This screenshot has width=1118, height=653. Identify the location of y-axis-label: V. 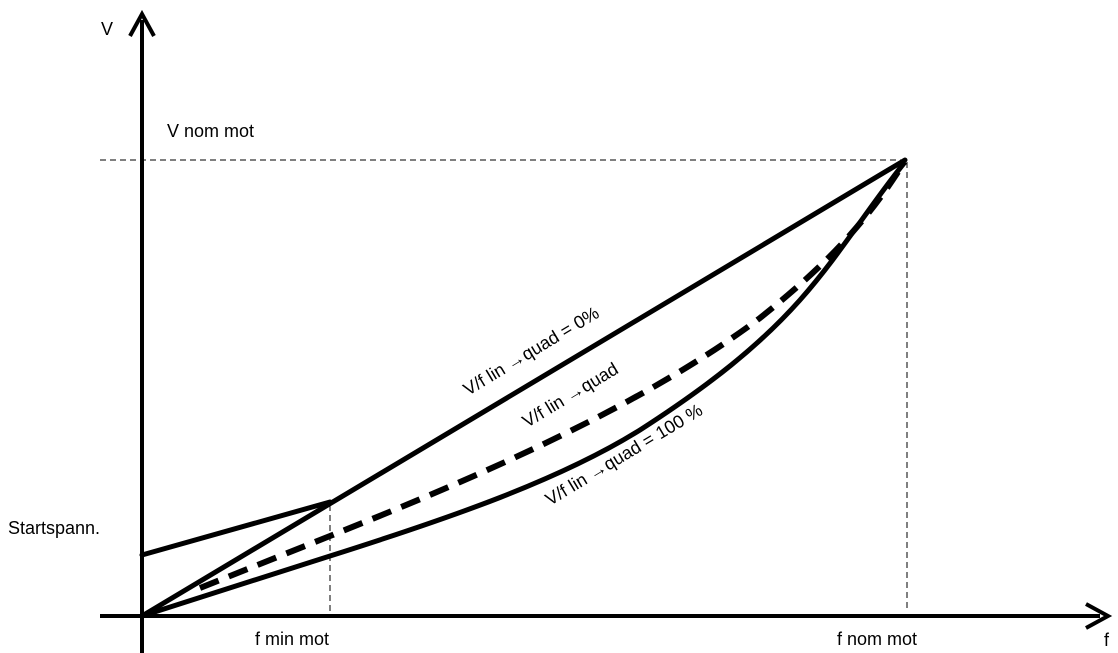
(107, 29).